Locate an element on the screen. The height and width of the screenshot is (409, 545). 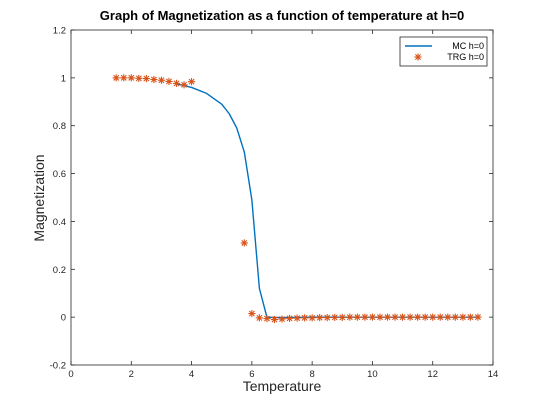
x-tick-label: 0 is located at coordinates (70, 374).